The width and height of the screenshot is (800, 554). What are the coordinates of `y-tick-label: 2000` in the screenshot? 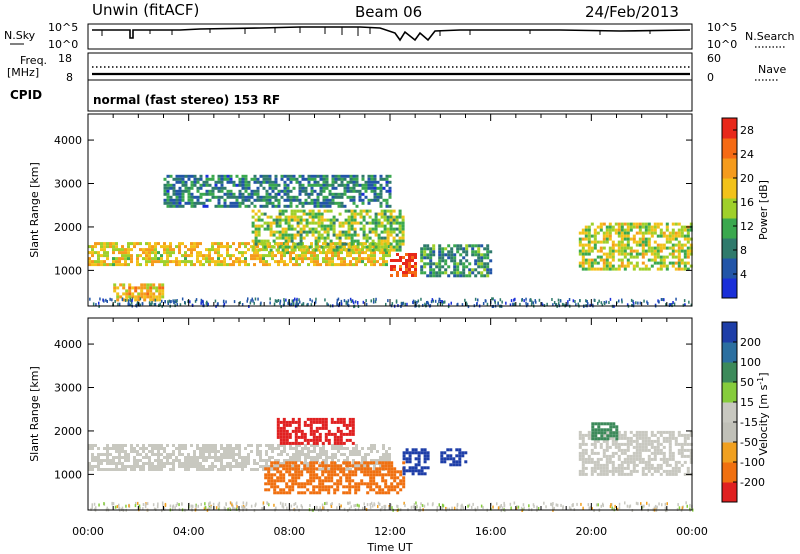 It's located at (68, 227).